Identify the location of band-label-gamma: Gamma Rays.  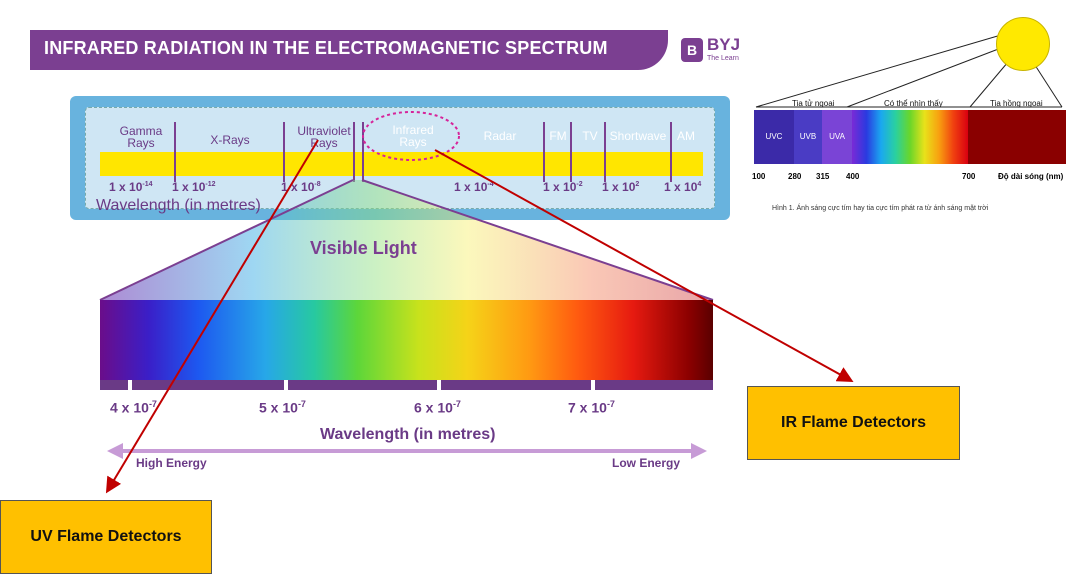
(141, 137).